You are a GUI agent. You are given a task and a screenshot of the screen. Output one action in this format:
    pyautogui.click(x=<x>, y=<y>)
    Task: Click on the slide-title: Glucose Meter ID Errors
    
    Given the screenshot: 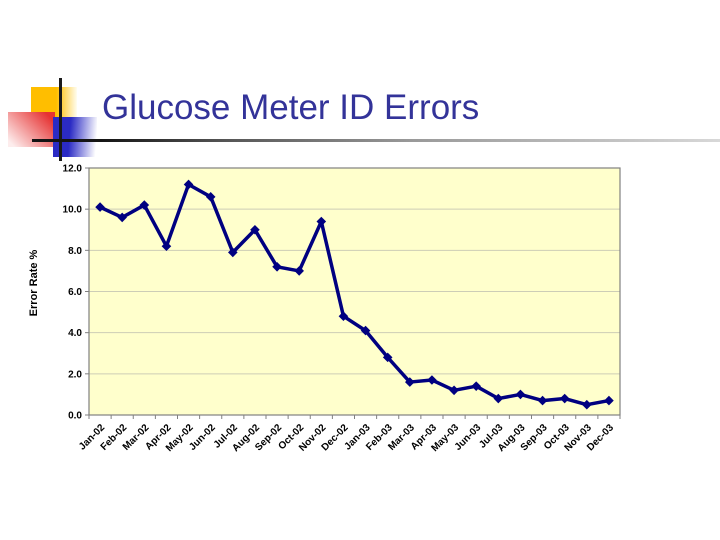 What is the action you would take?
    pyautogui.click(x=291, y=107)
    